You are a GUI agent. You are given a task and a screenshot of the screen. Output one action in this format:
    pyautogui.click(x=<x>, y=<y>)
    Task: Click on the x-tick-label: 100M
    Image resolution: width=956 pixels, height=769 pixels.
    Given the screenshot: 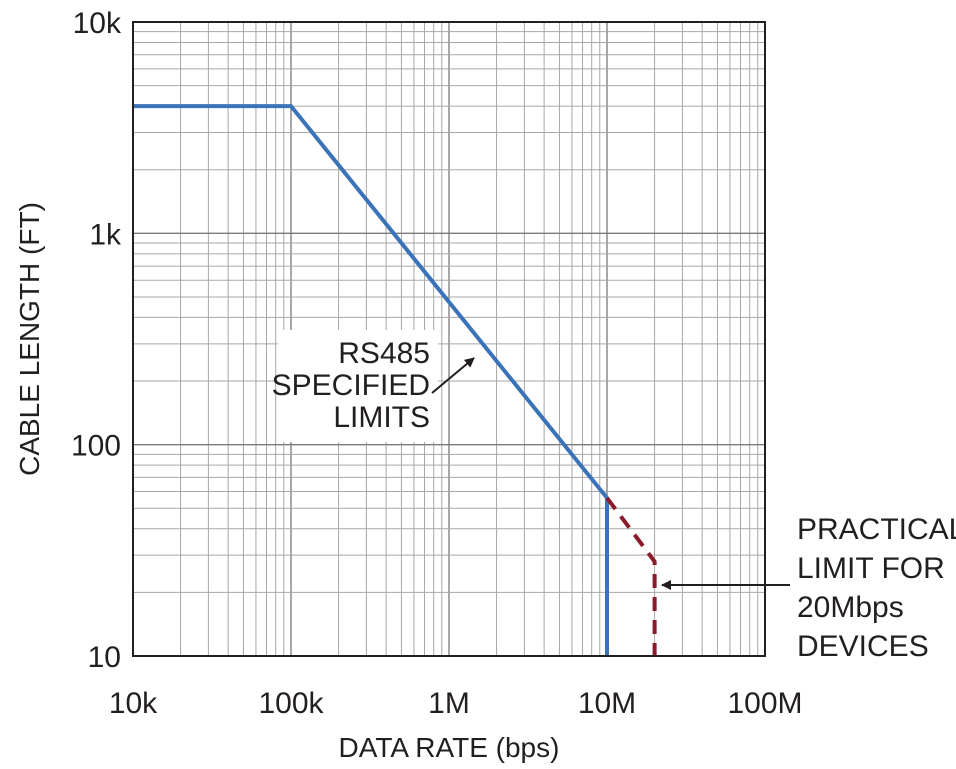 What is the action you would take?
    pyautogui.click(x=764, y=703)
    